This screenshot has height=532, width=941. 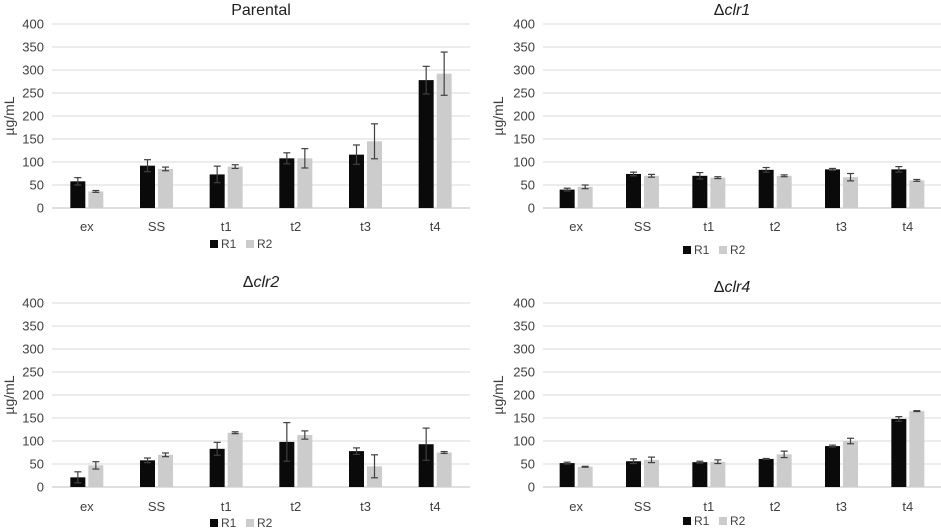 I want to click on chart-title-text: clr2, so click(x=266, y=282).